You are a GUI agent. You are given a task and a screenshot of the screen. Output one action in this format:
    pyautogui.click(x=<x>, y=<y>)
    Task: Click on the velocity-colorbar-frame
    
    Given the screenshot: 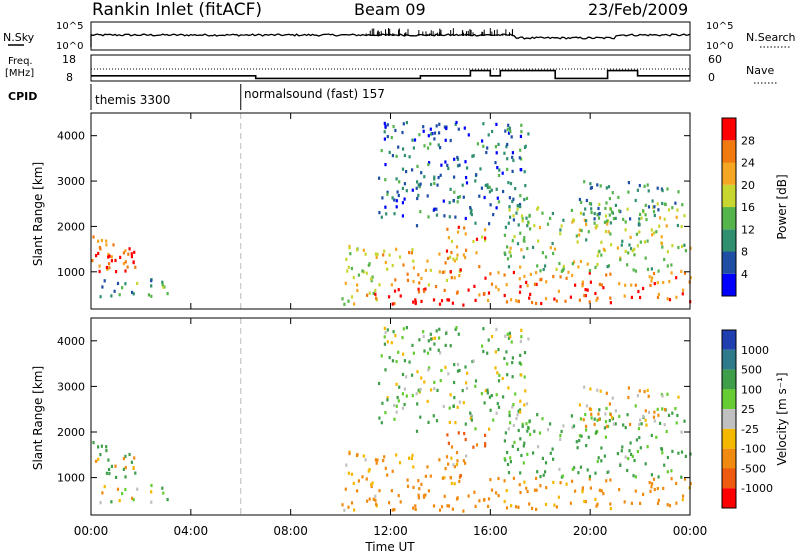 What is the action you would take?
    pyautogui.click(x=729, y=419)
    